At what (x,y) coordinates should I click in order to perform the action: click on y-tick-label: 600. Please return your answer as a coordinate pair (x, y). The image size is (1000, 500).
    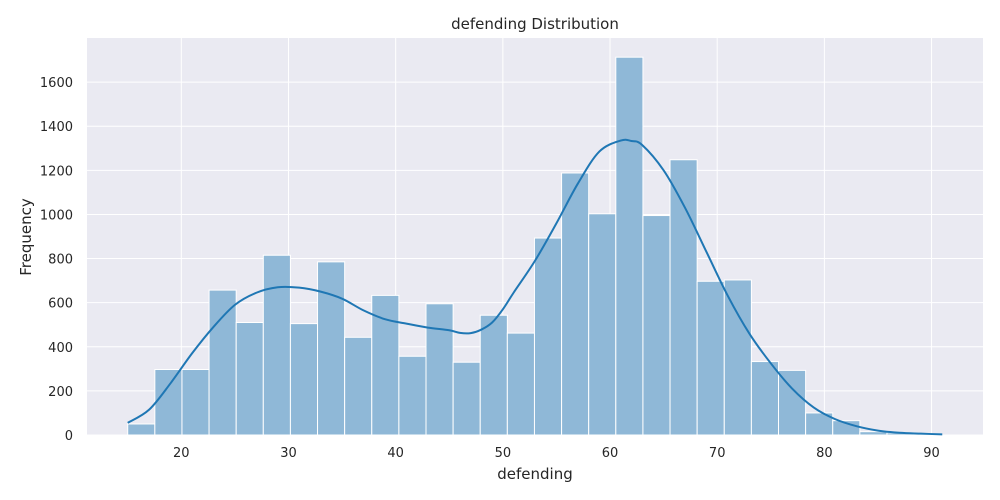
    Looking at the image, I should click on (60, 304).